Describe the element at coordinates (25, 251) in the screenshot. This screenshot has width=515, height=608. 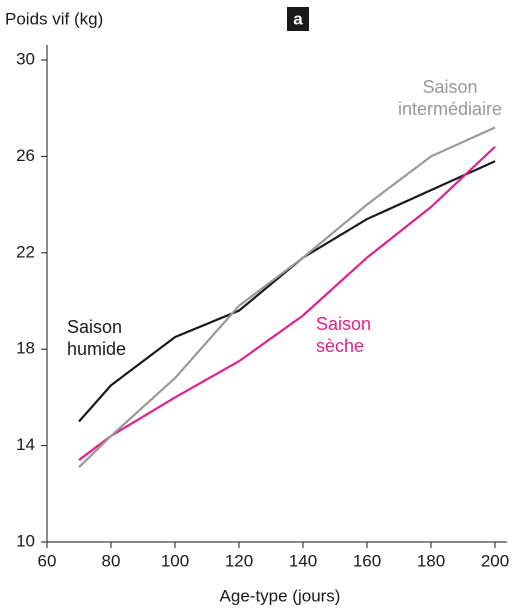
I see `y-tick-label: 22` at that location.